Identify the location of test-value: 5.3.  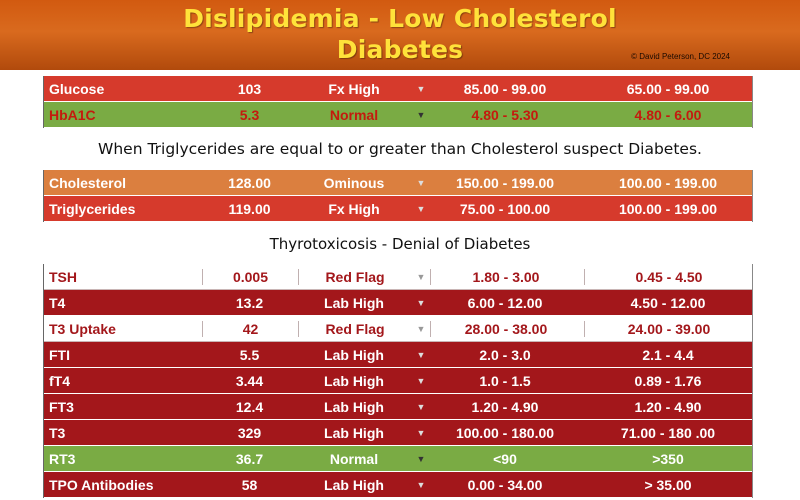
(249, 114).